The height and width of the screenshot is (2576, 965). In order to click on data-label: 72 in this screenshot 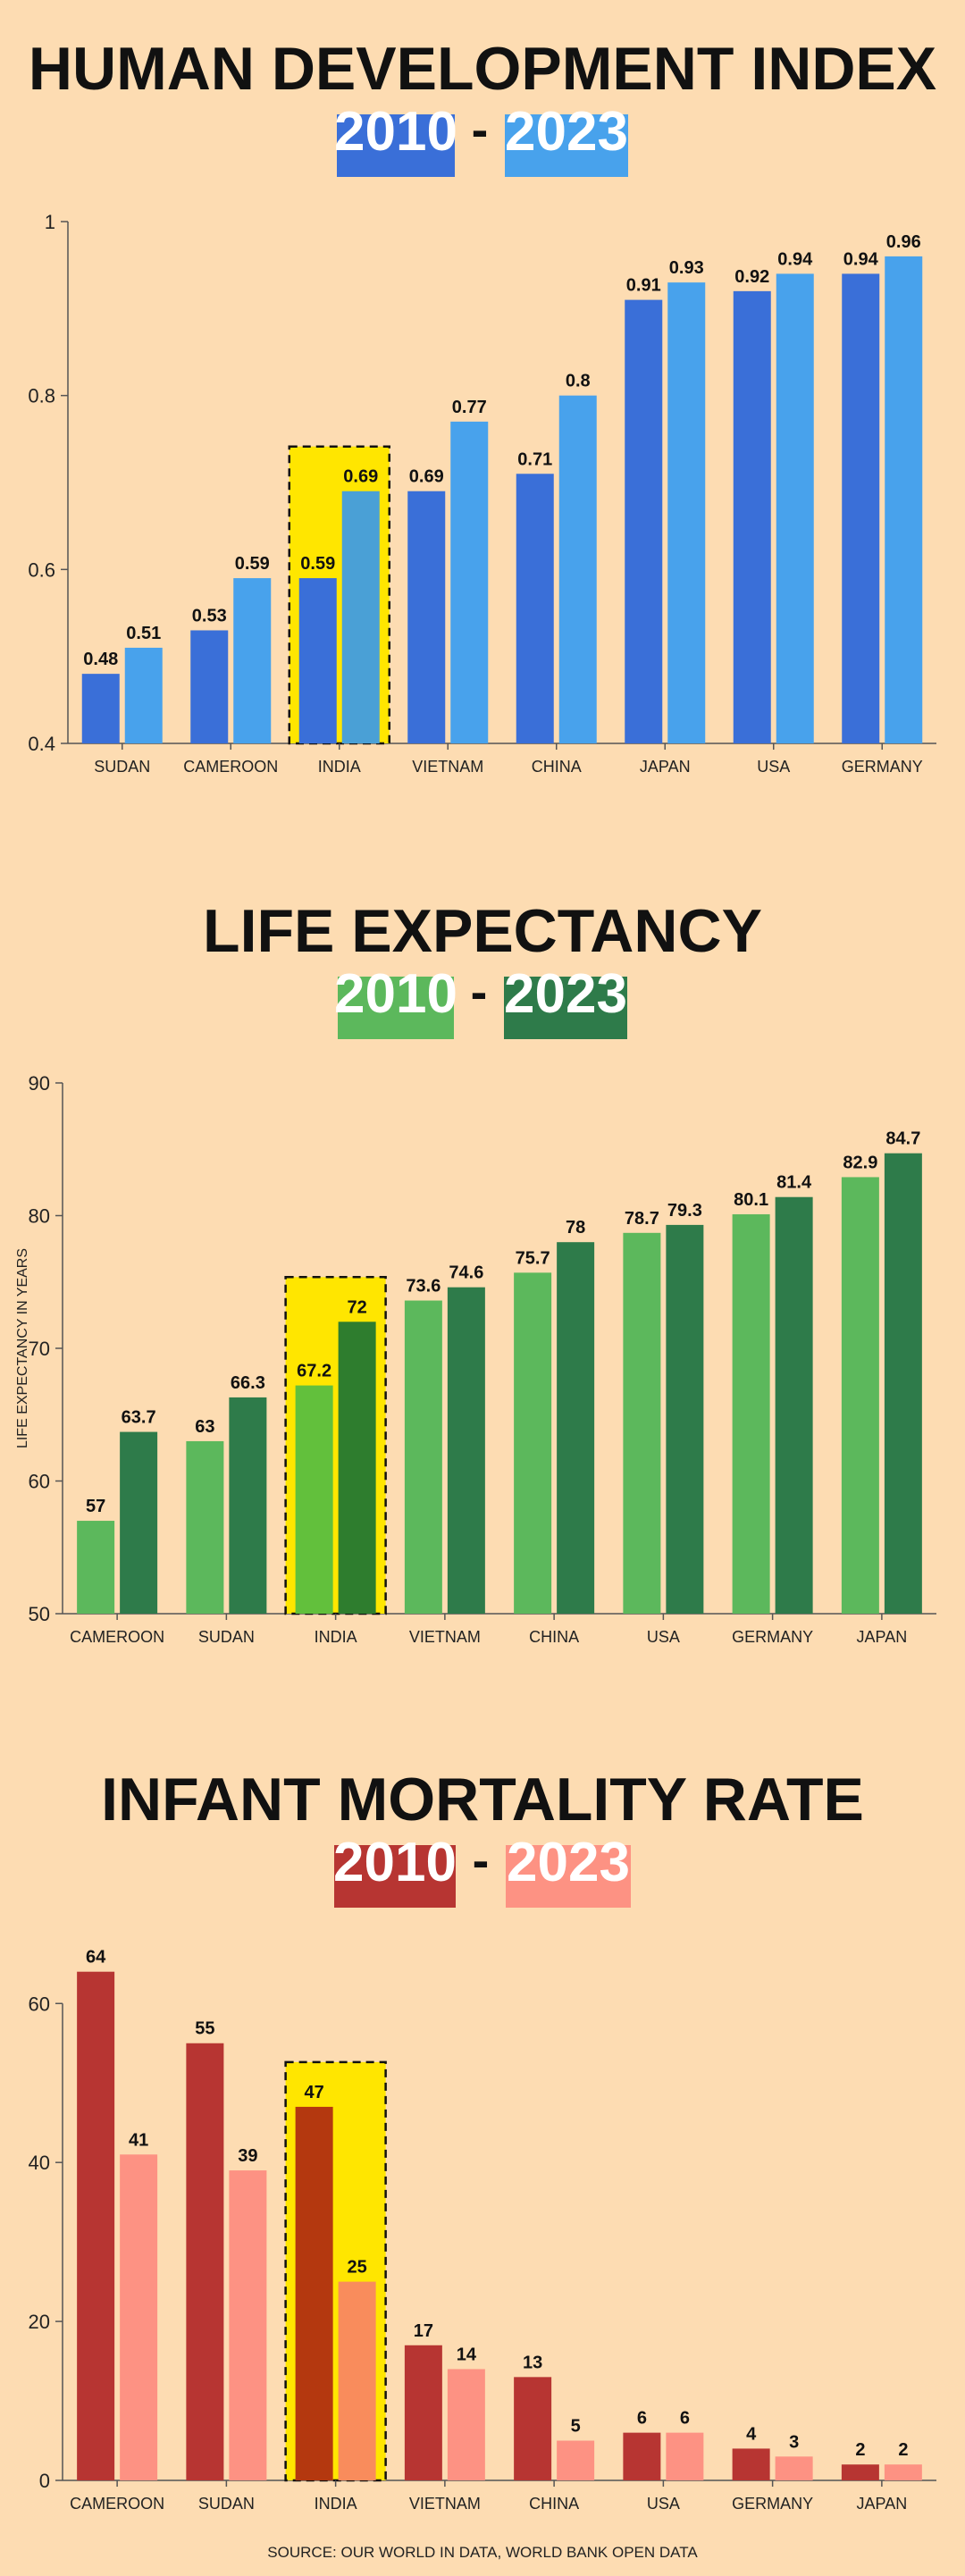, I will do `click(357, 1307)`.